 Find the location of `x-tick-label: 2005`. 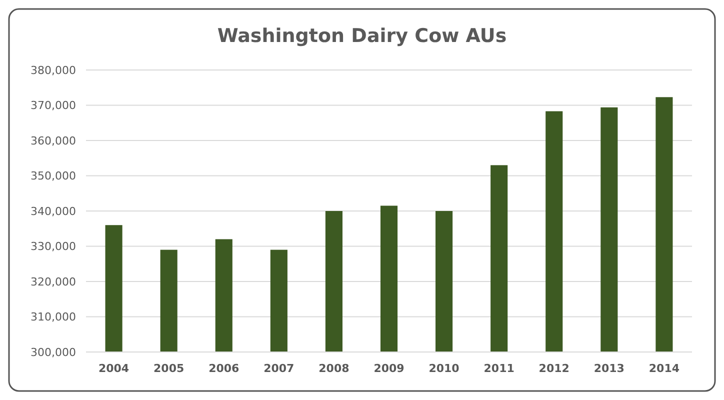

x-tick-label: 2005 is located at coordinates (169, 368).